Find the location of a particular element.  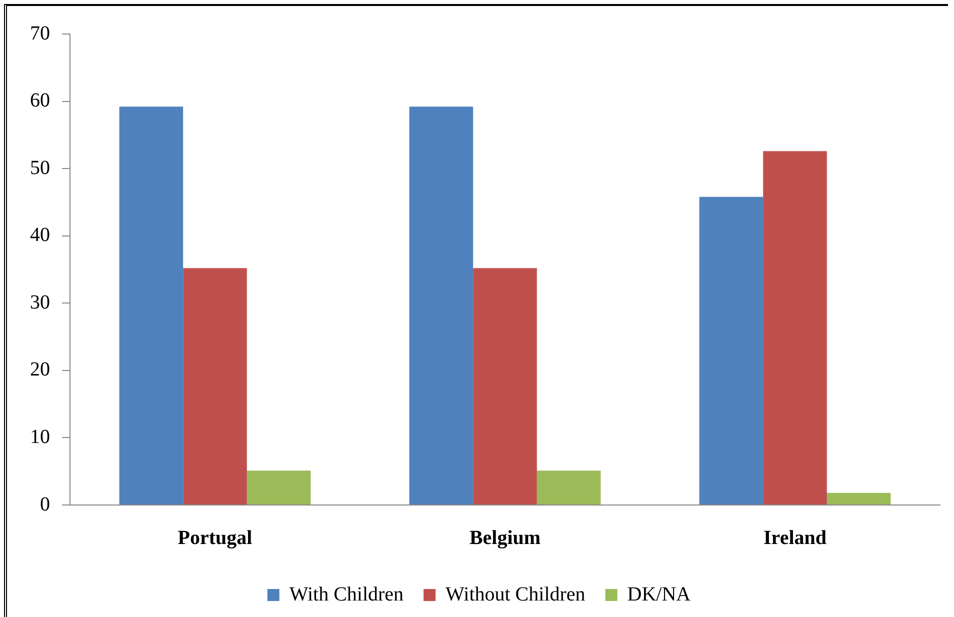

x-tick-label: Ireland is located at coordinates (795, 538).